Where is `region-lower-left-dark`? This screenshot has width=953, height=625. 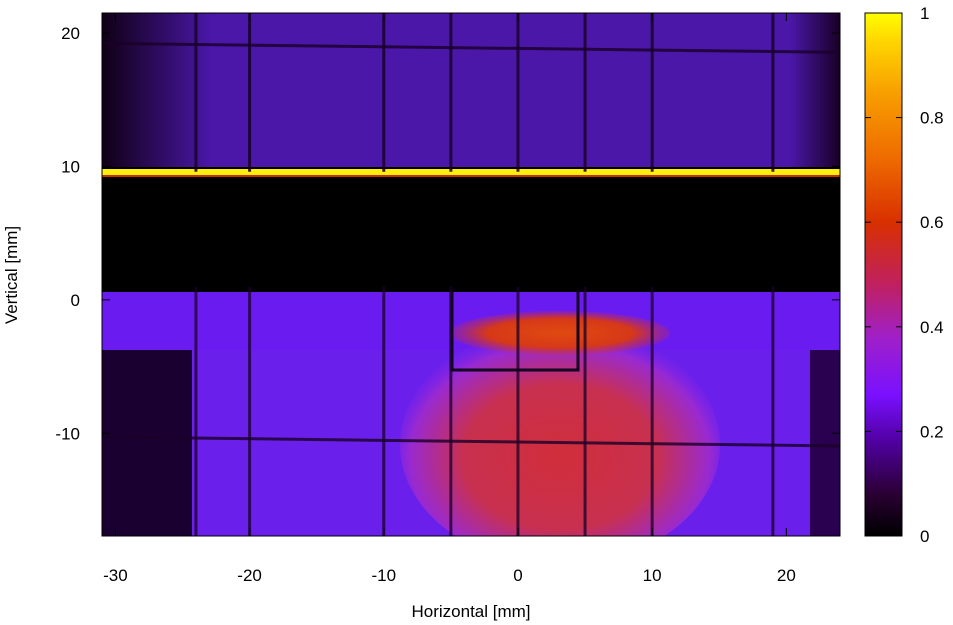 region-lower-left-dark is located at coordinates (147, 443).